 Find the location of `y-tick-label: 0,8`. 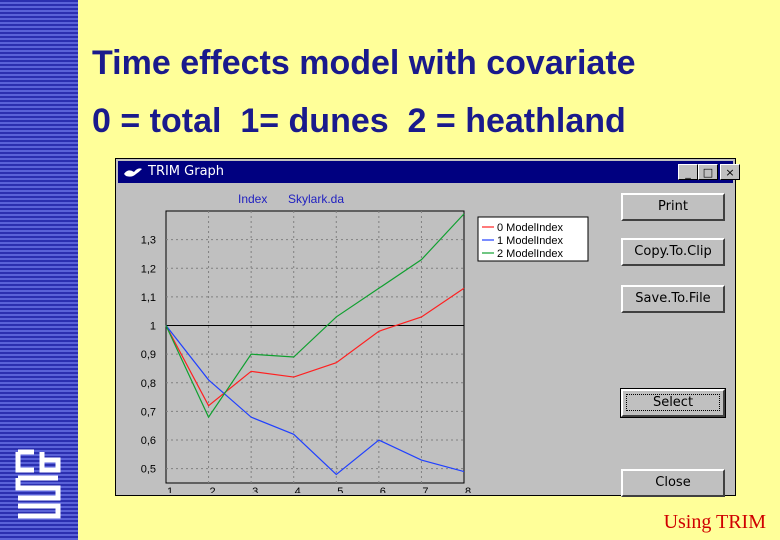

y-tick-label: 0,8 is located at coordinates (148, 384).